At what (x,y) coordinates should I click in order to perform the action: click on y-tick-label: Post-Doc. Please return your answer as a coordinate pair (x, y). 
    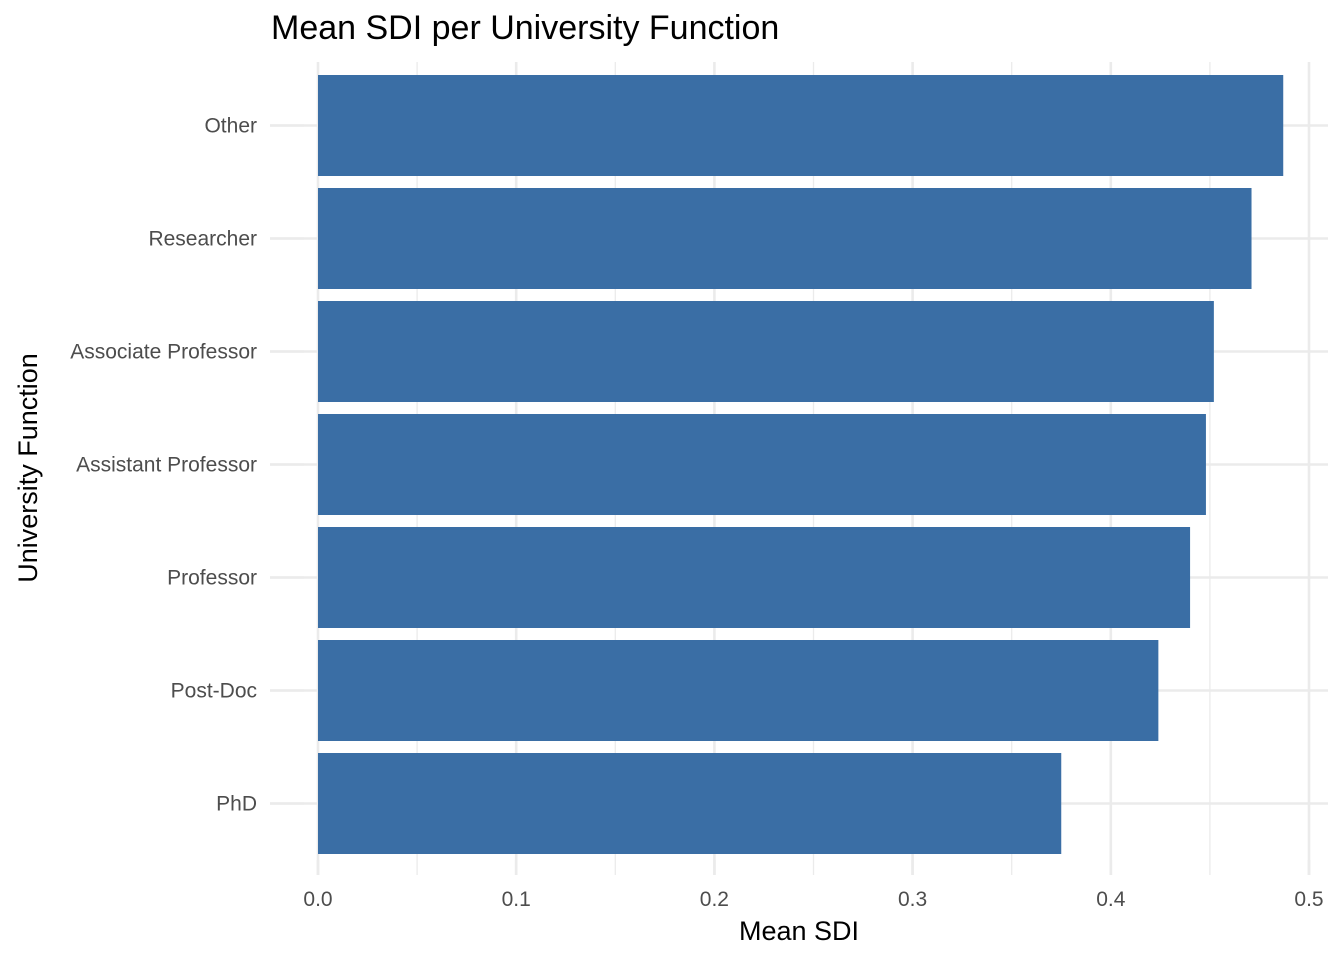
    Looking at the image, I should click on (214, 691).